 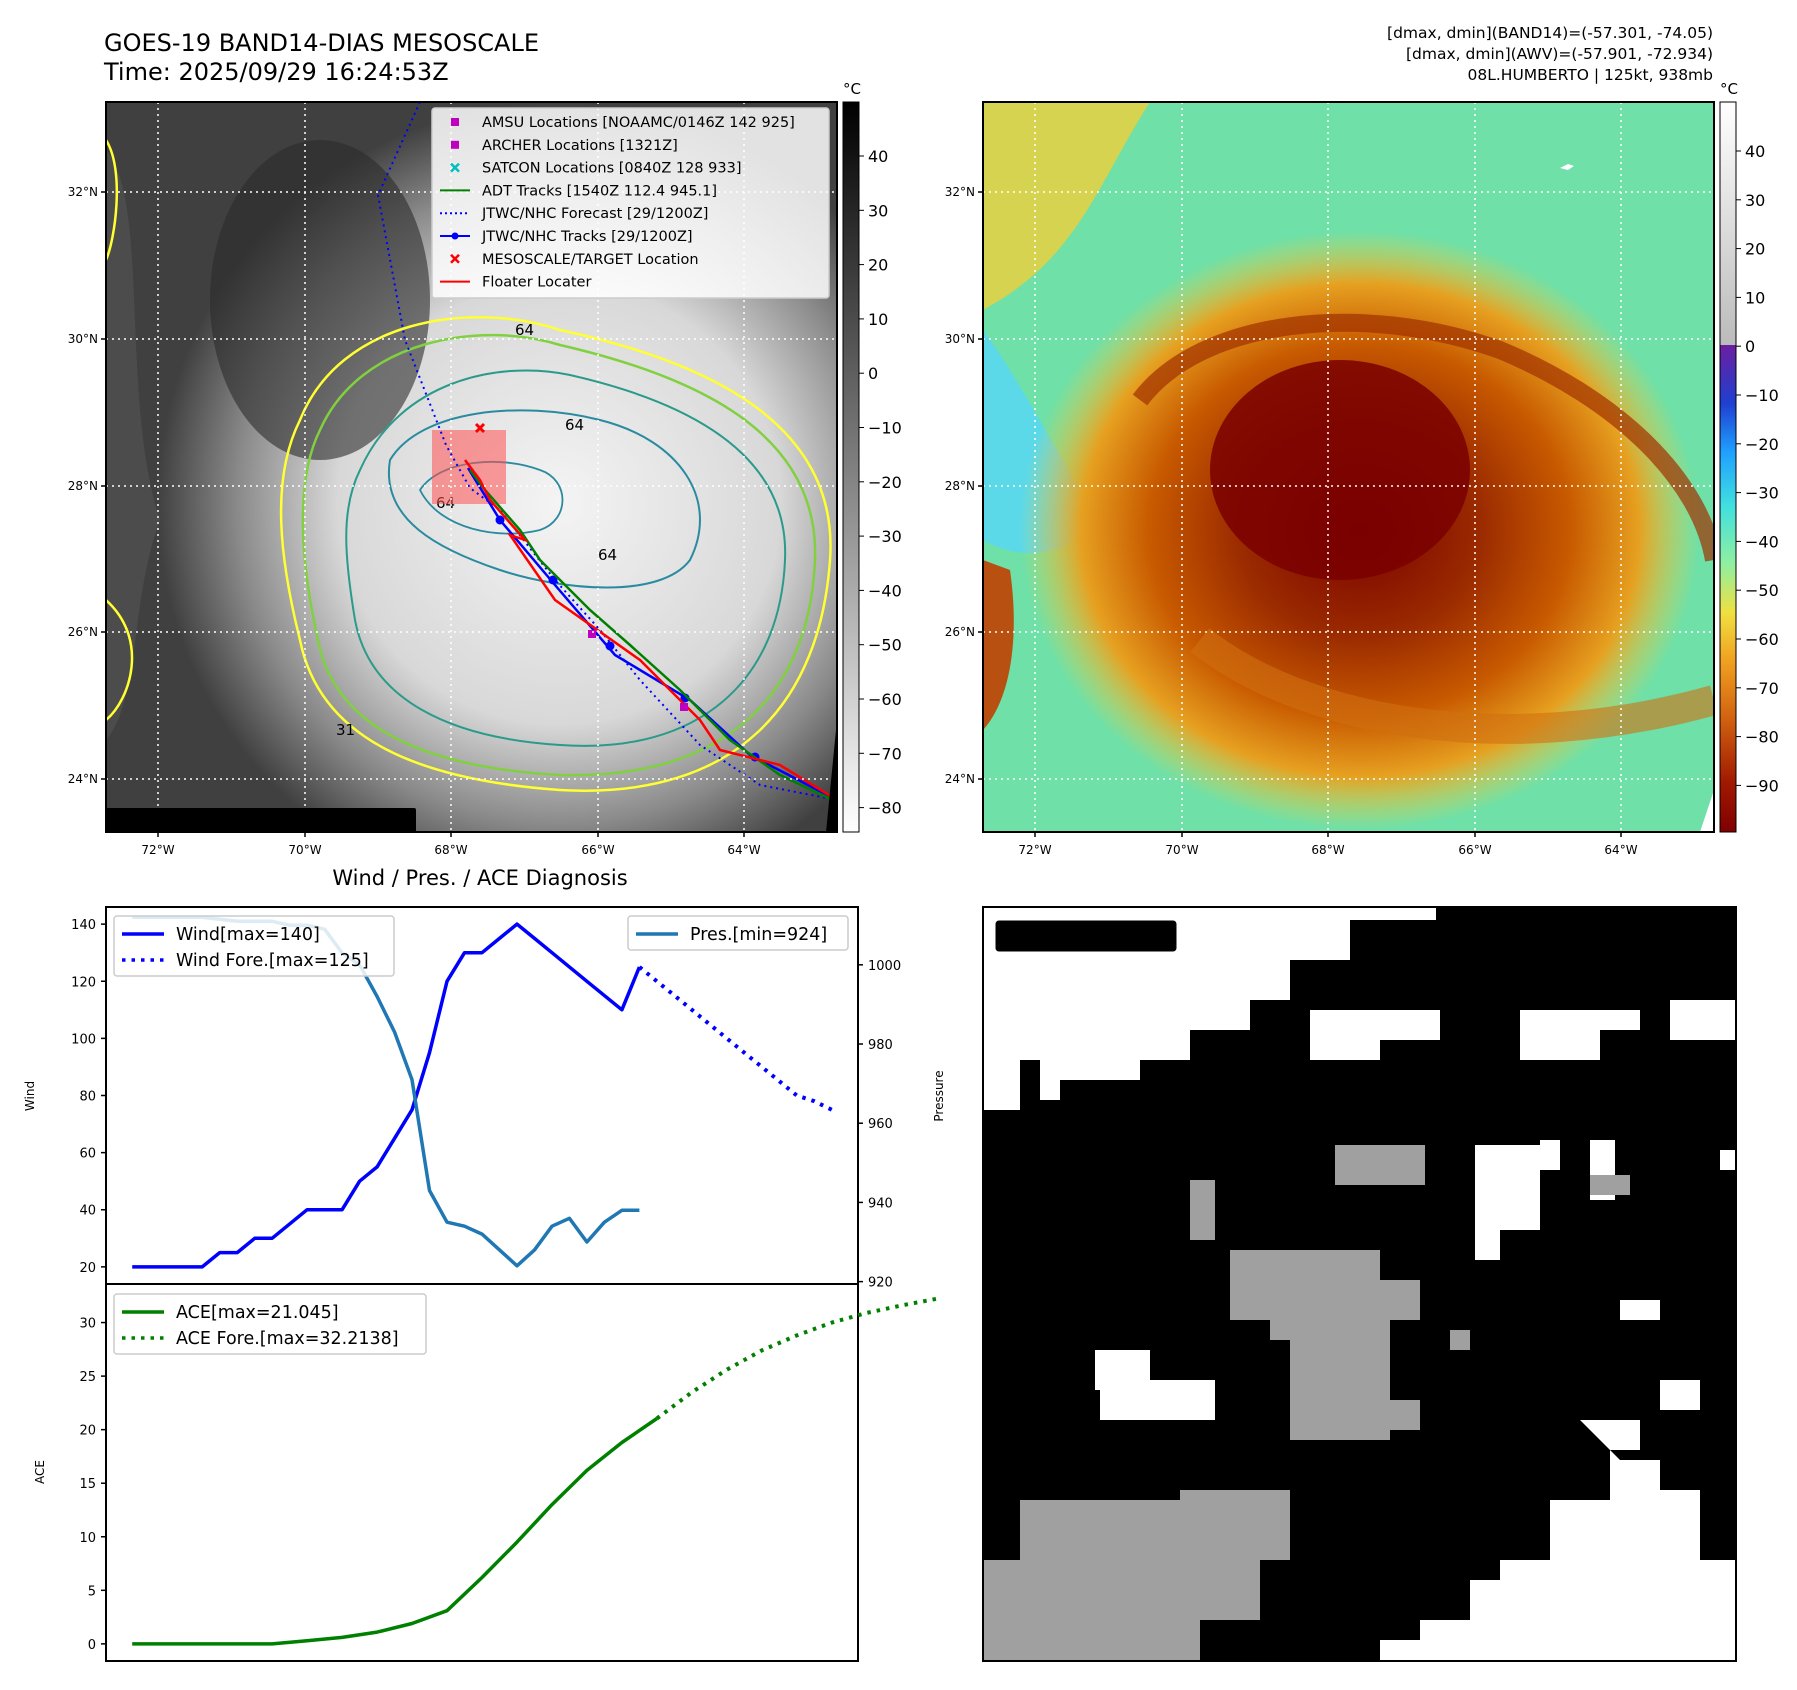 I want to click on color-colorbar: °C 40 30 20 10 0 −10 −20 −30 −40 −50 −60 −70 −80 −90, so click(x=1749, y=456).